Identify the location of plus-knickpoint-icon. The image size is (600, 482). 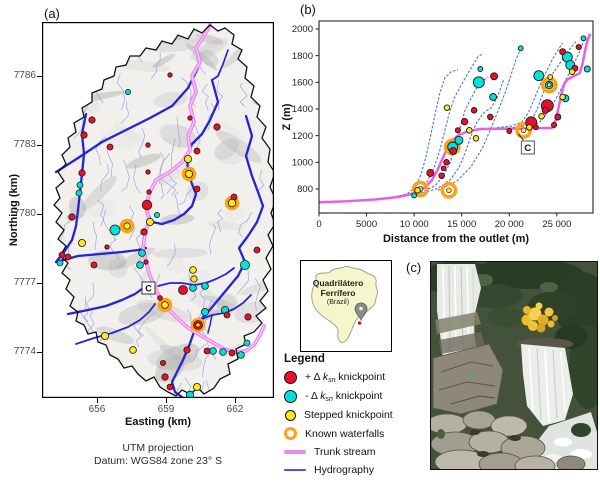
(290, 377).